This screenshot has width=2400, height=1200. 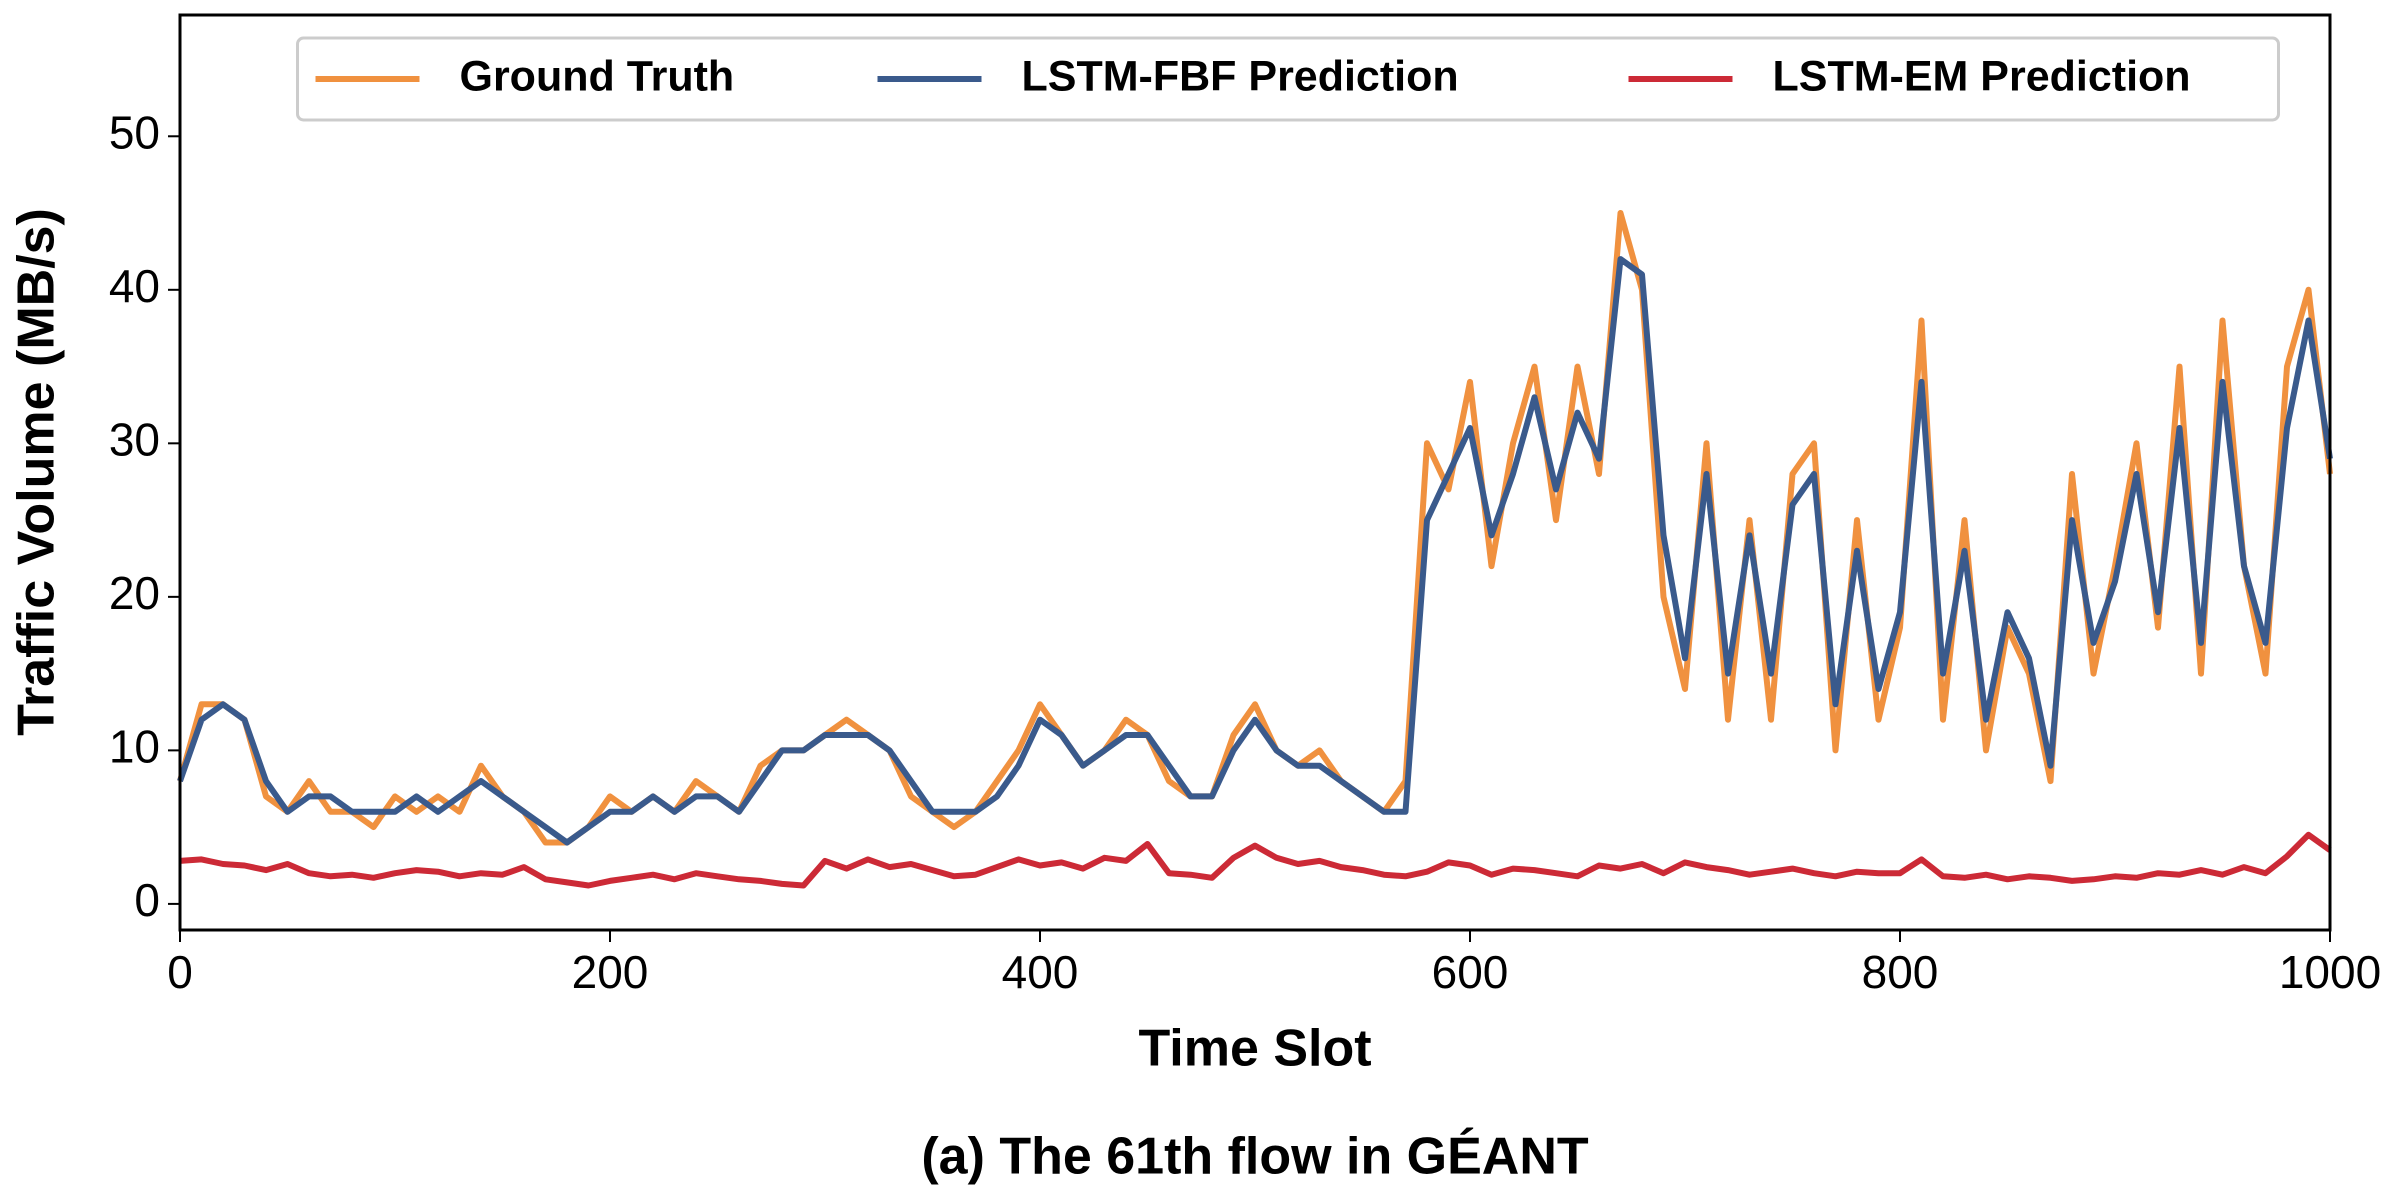 I want to click on legend-label: LSTM-FBF Prediction, so click(x=1240, y=76).